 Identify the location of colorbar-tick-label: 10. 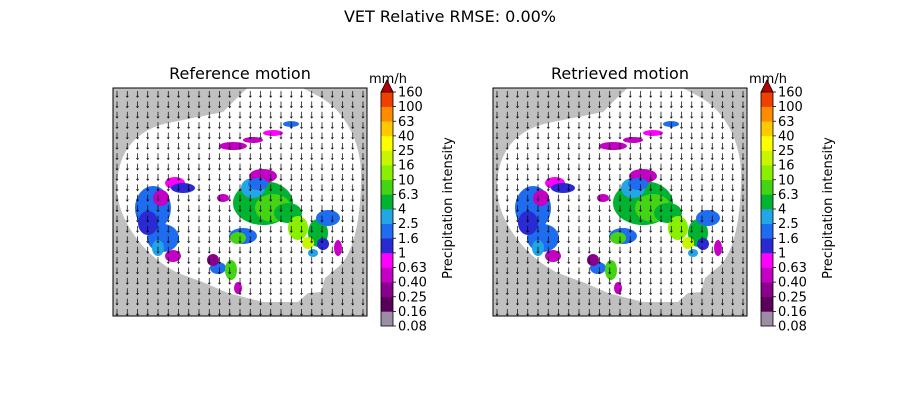
(786, 180).